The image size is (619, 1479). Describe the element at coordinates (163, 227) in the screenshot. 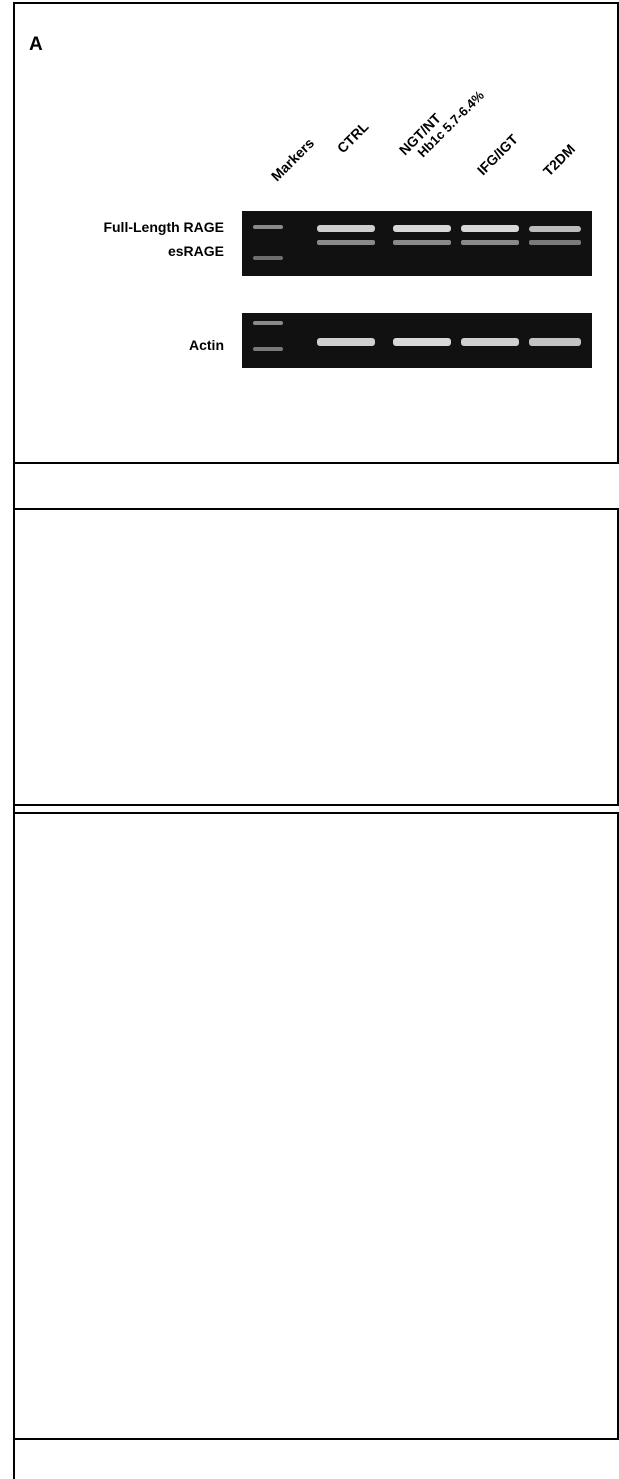

I see `band-label-full-length: Full-Length RAGE` at that location.